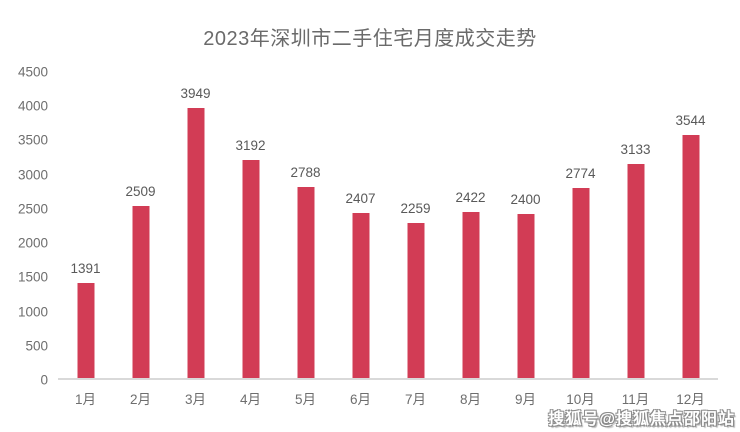 The width and height of the screenshot is (740, 432). Describe the element at coordinates (44, 380) in the screenshot. I see `y-axis-tick-label: 0` at that location.